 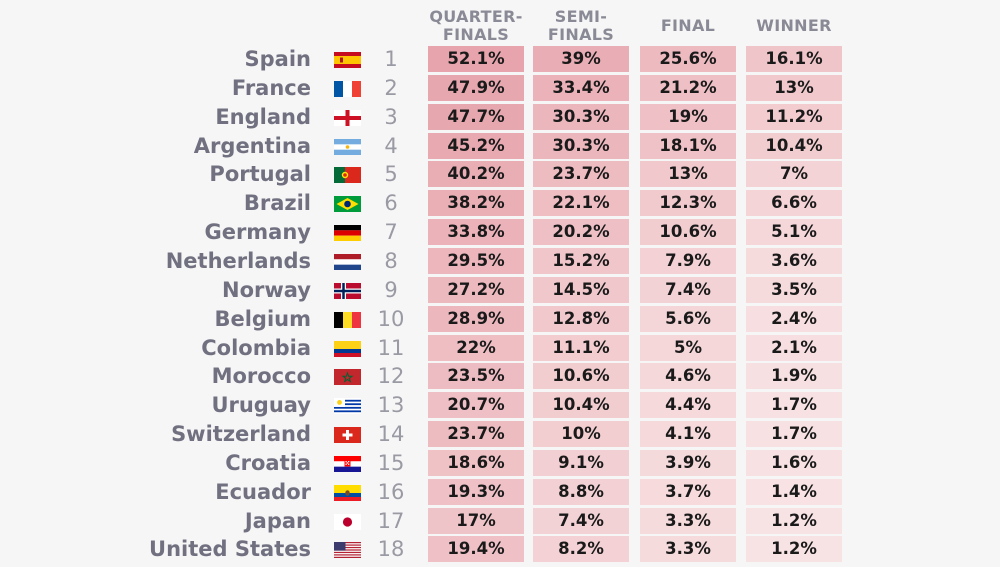 What do you see at coordinates (794, 318) in the screenshot?
I see `probability-cell: 2.4%` at bounding box center [794, 318].